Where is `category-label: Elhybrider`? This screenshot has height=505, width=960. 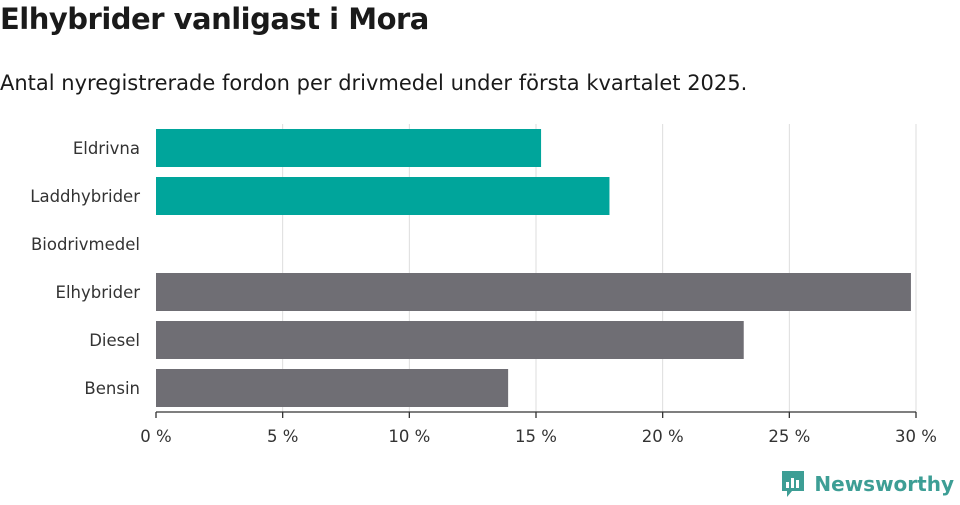
category-label: Elhybrider is located at coordinates (98, 292).